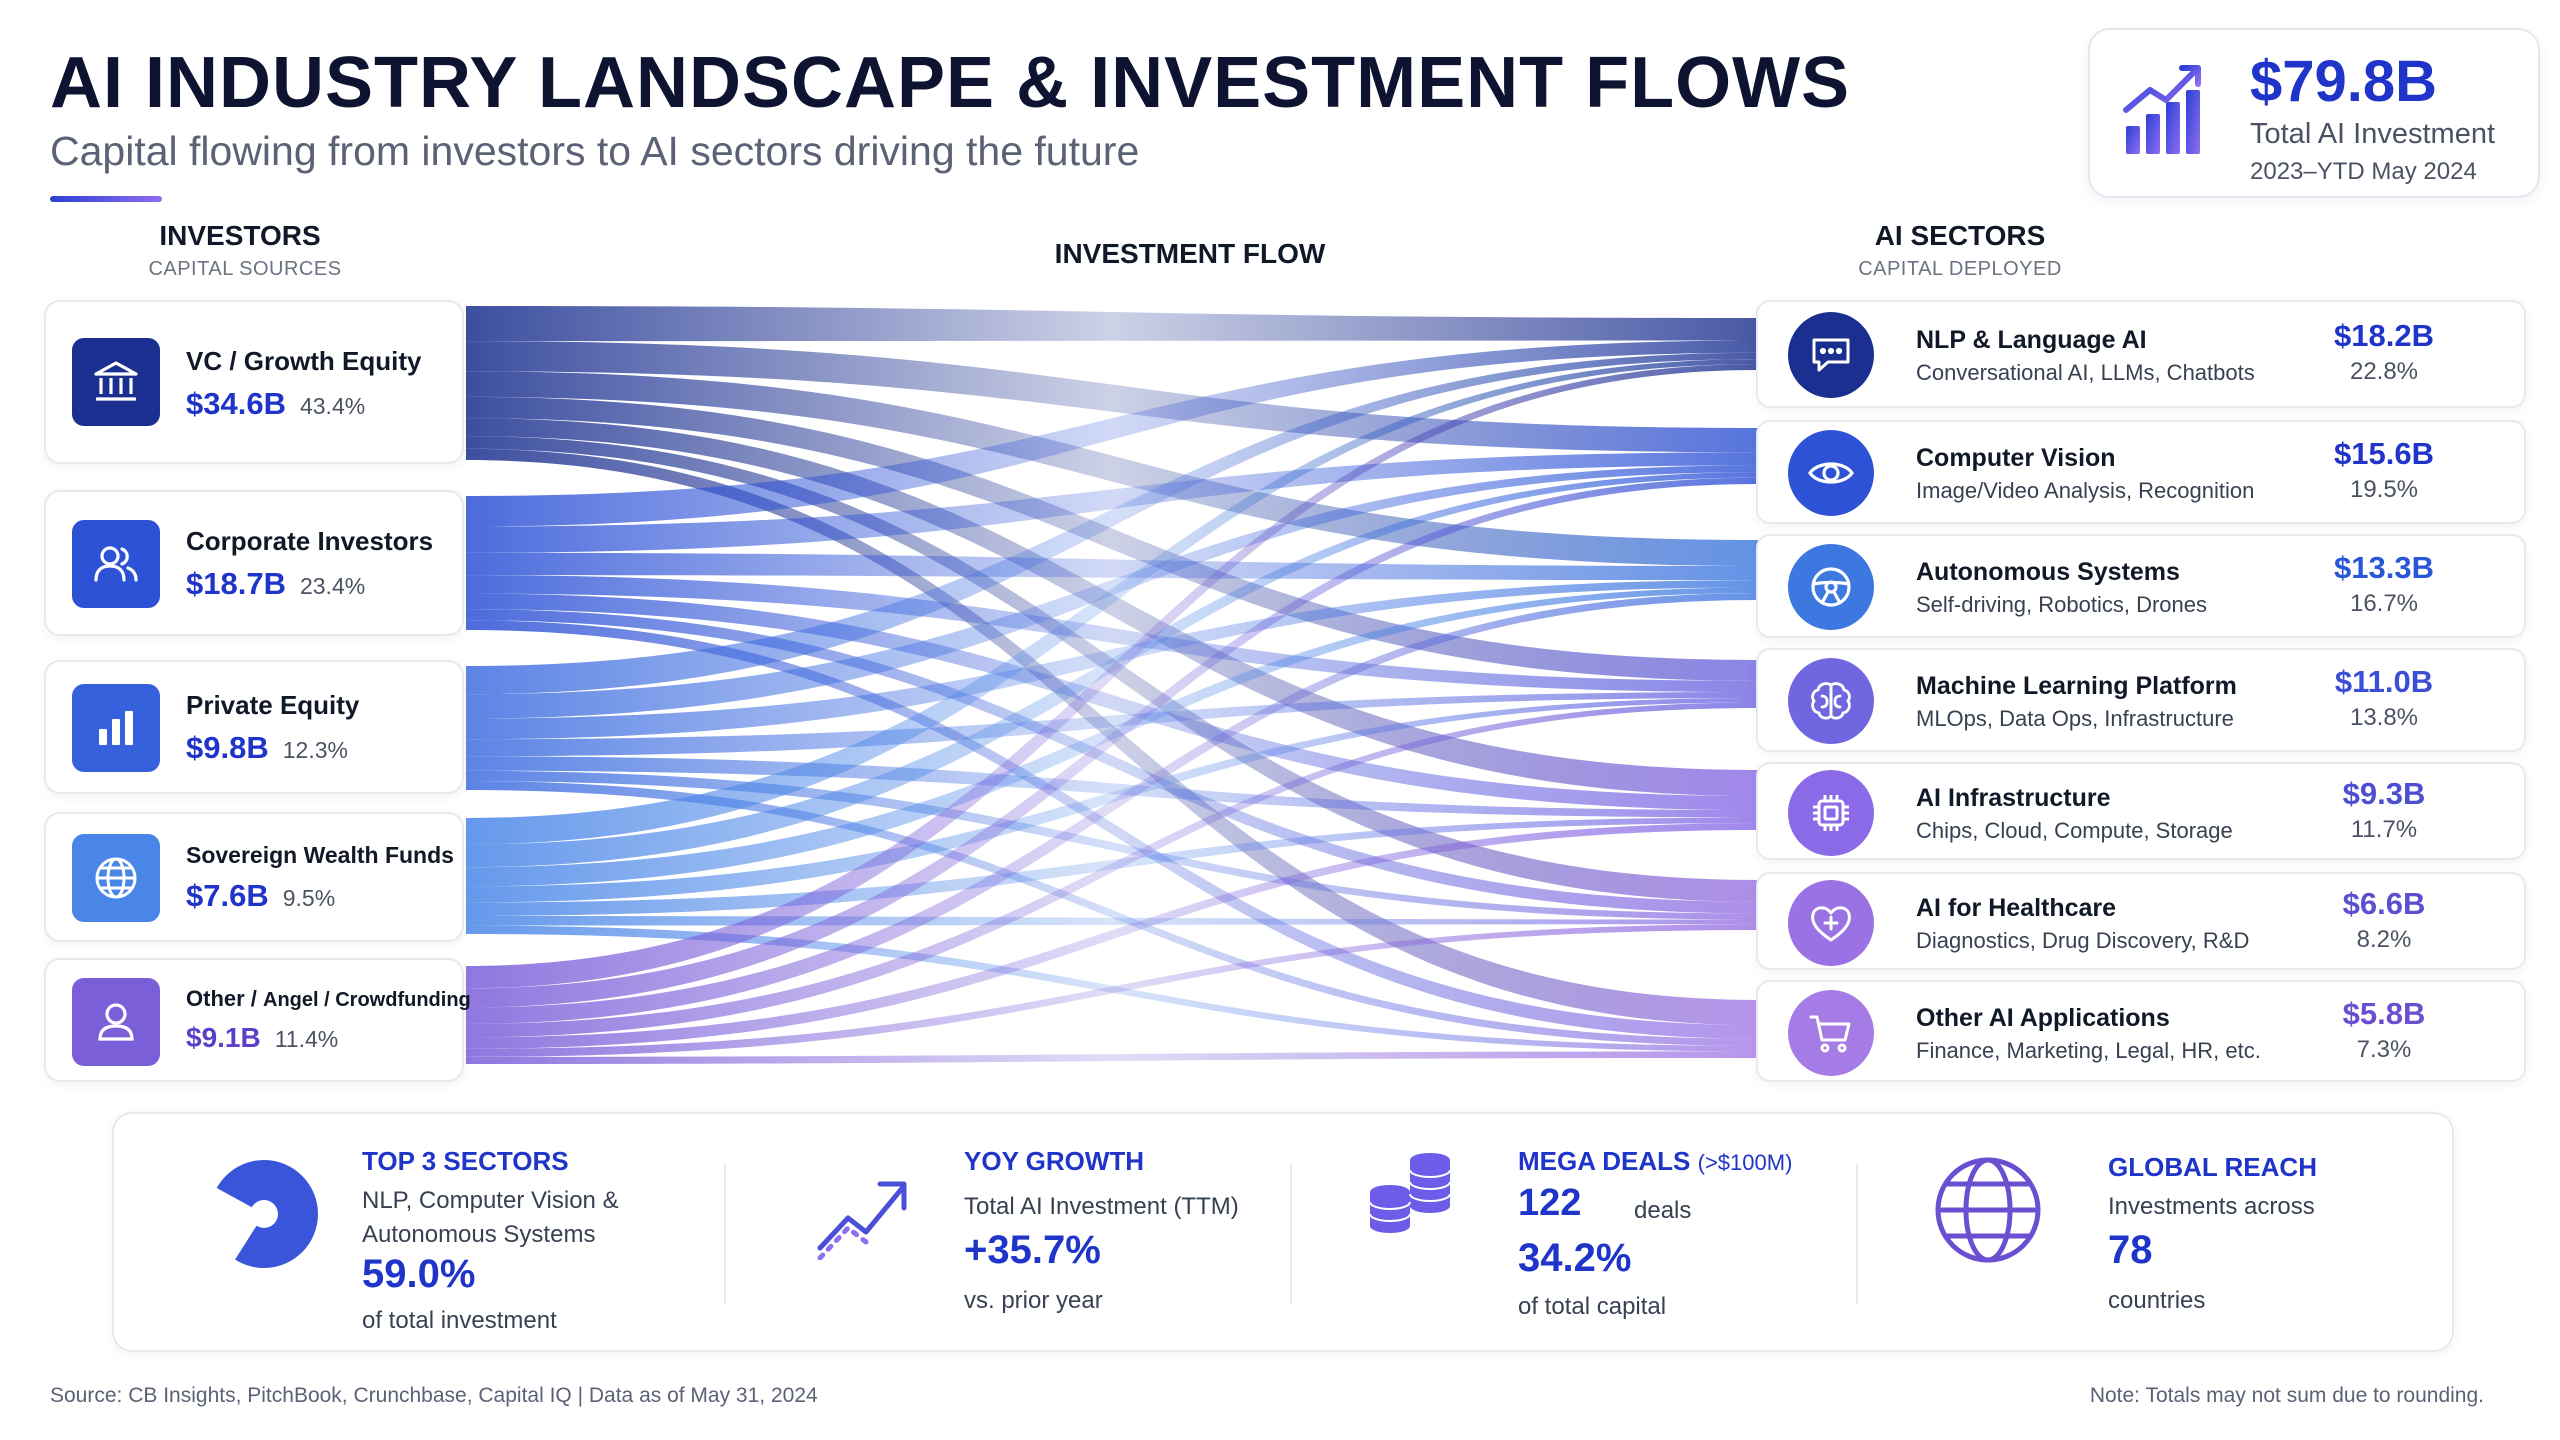  Describe the element at coordinates (2016, 908) in the screenshot. I see `sector-name: AI for Healthcare` at that location.